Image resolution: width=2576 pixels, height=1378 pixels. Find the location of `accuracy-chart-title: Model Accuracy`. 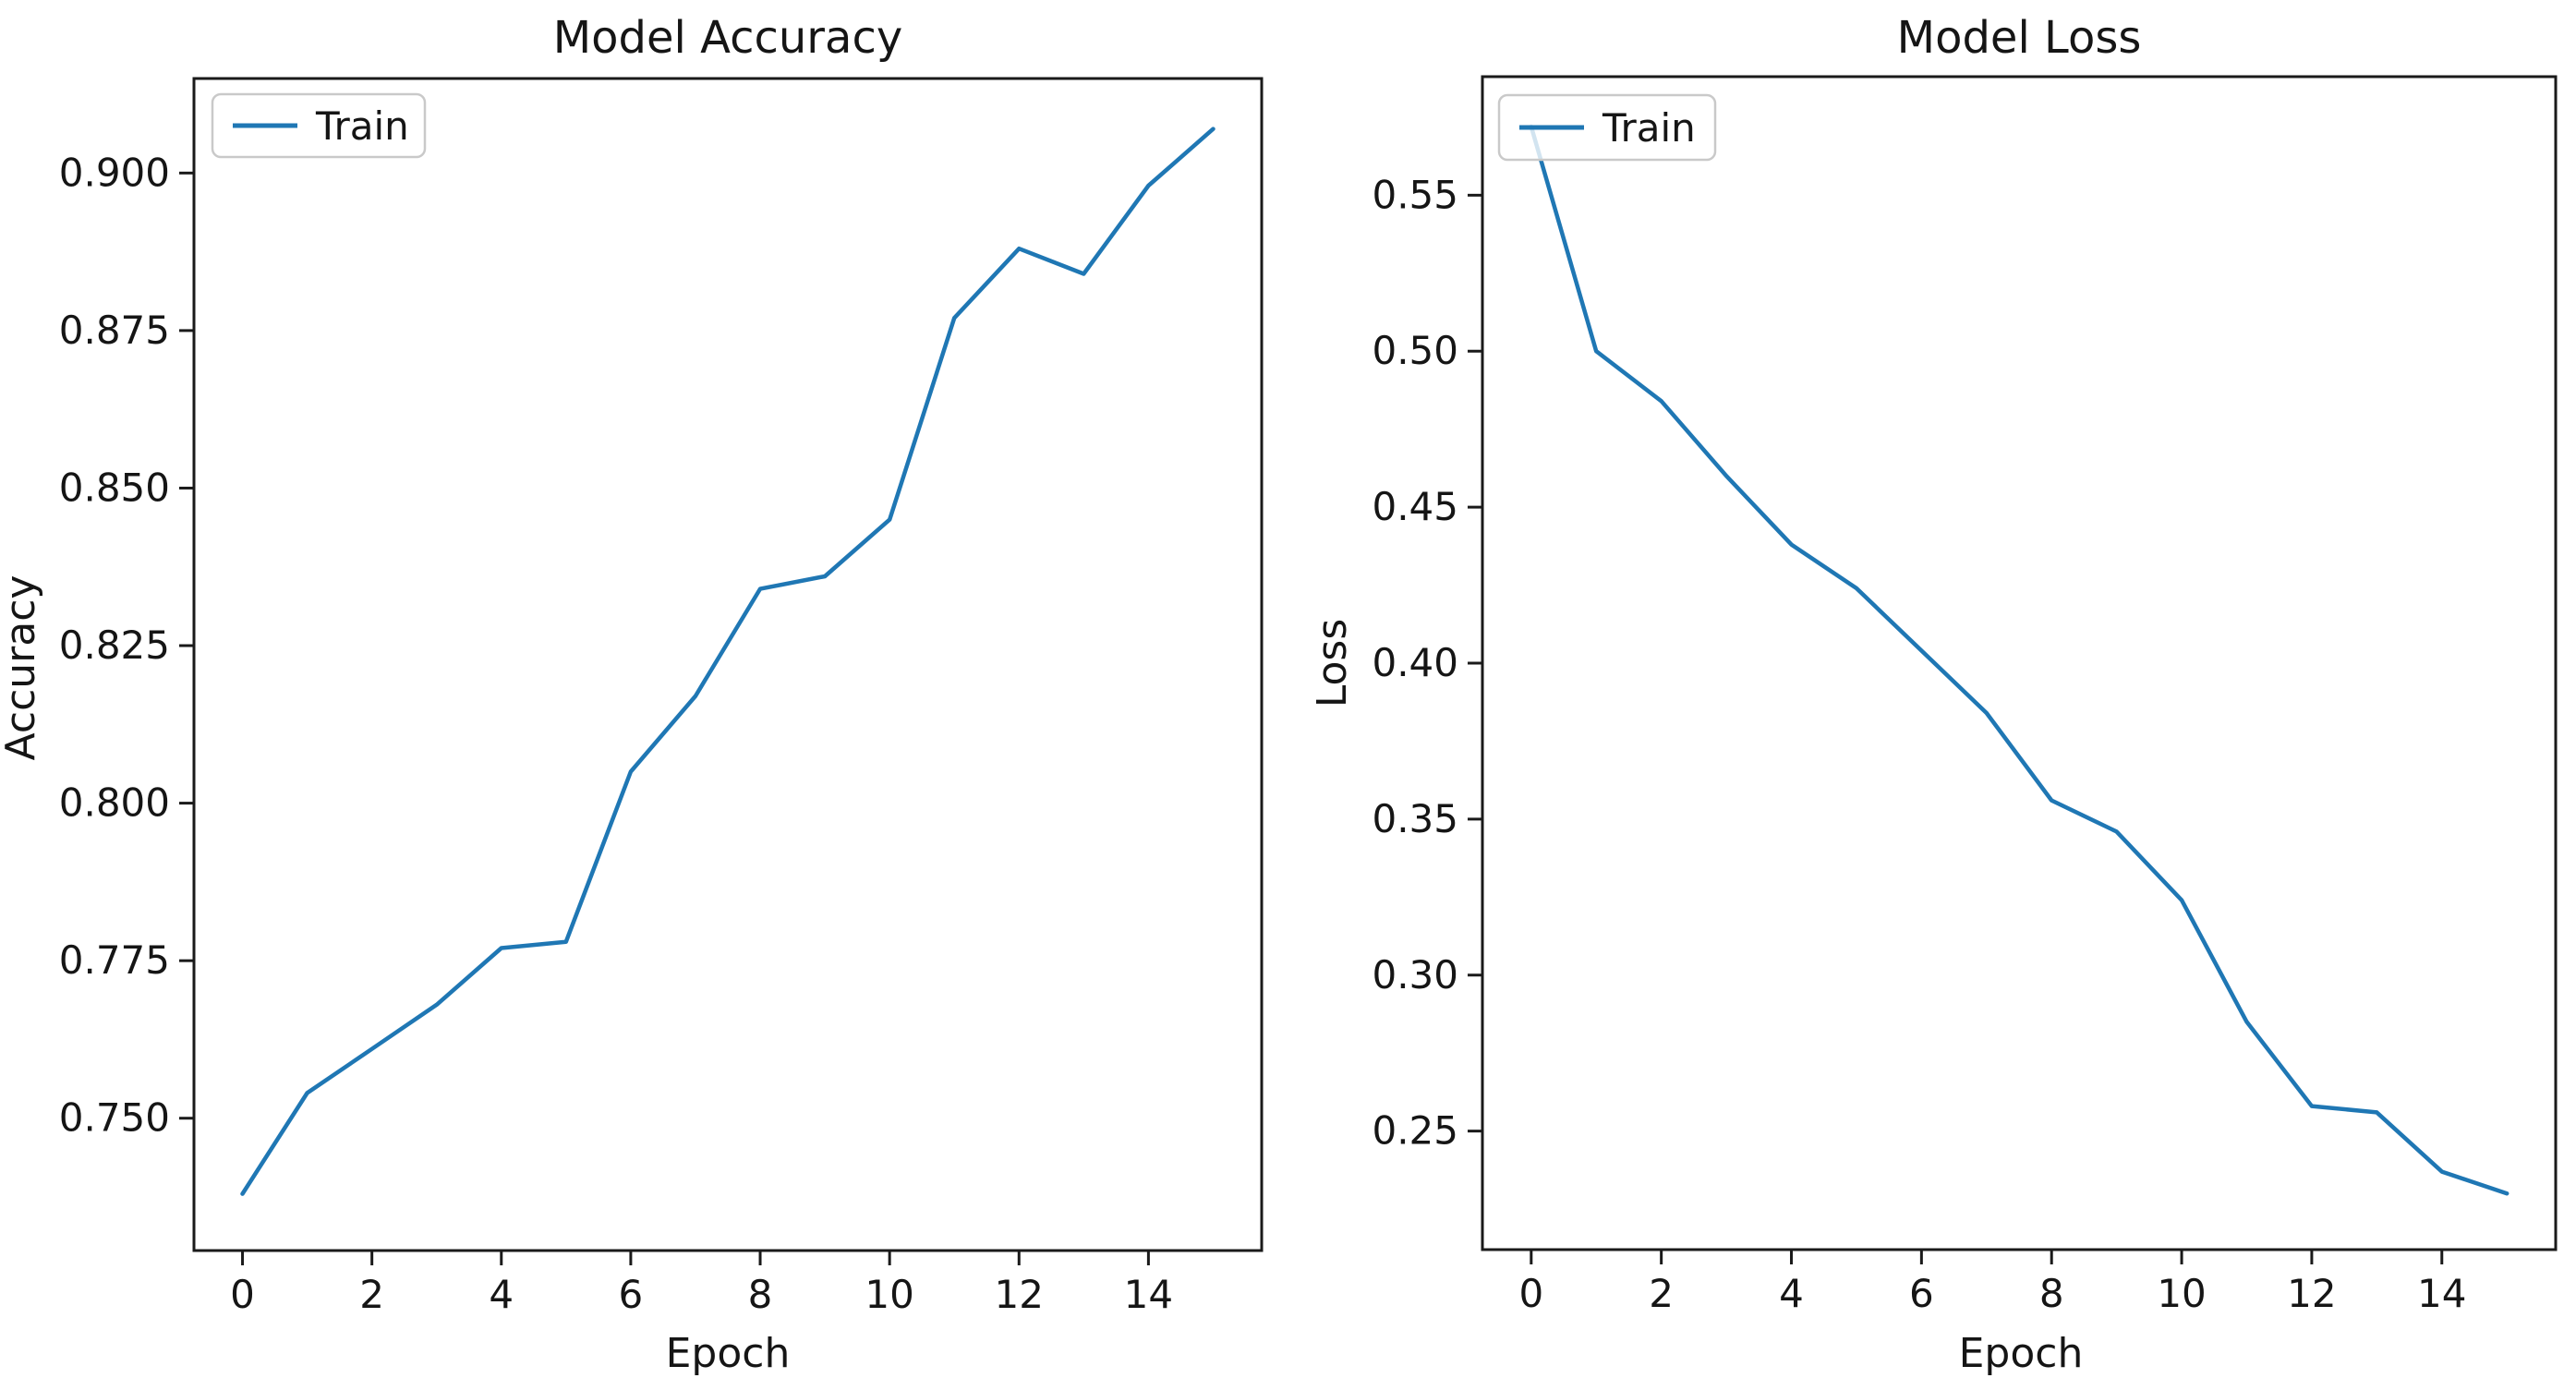

accuracy-chart-title: Model Accuracy is located at coordinates (728, 38).